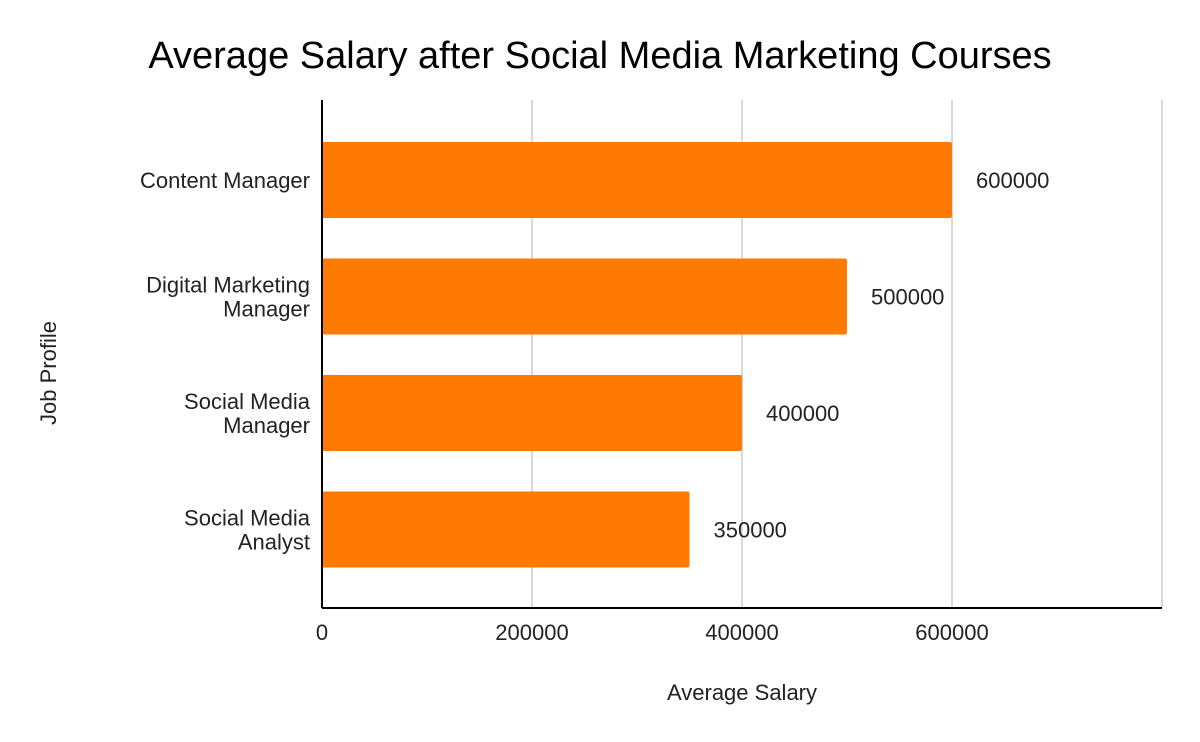 The width and height of the screenshot is (1200, 742). I want to click on data-labels: 600000 500000 400000 350000, so click(882, 355).